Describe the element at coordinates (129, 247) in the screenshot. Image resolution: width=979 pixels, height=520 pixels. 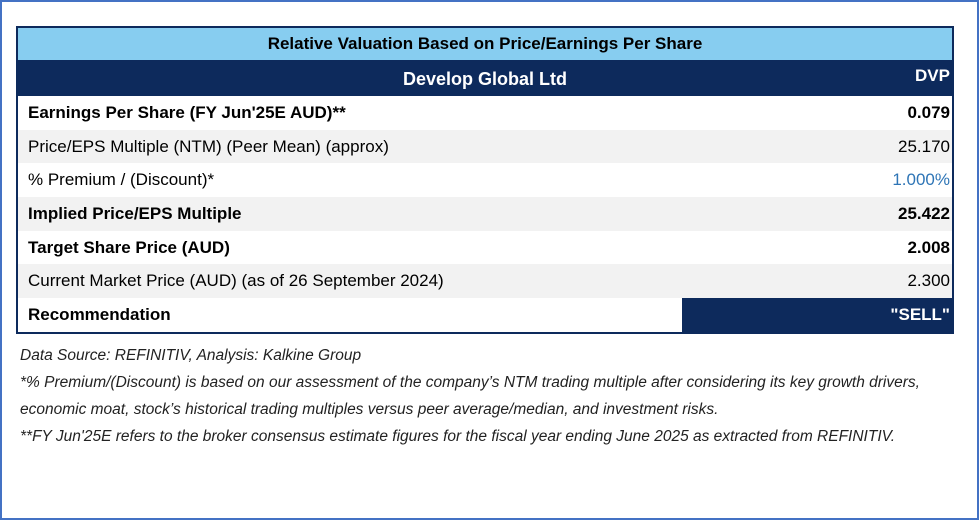
I see `row-label: Target Share Price (AUD)` at that location.